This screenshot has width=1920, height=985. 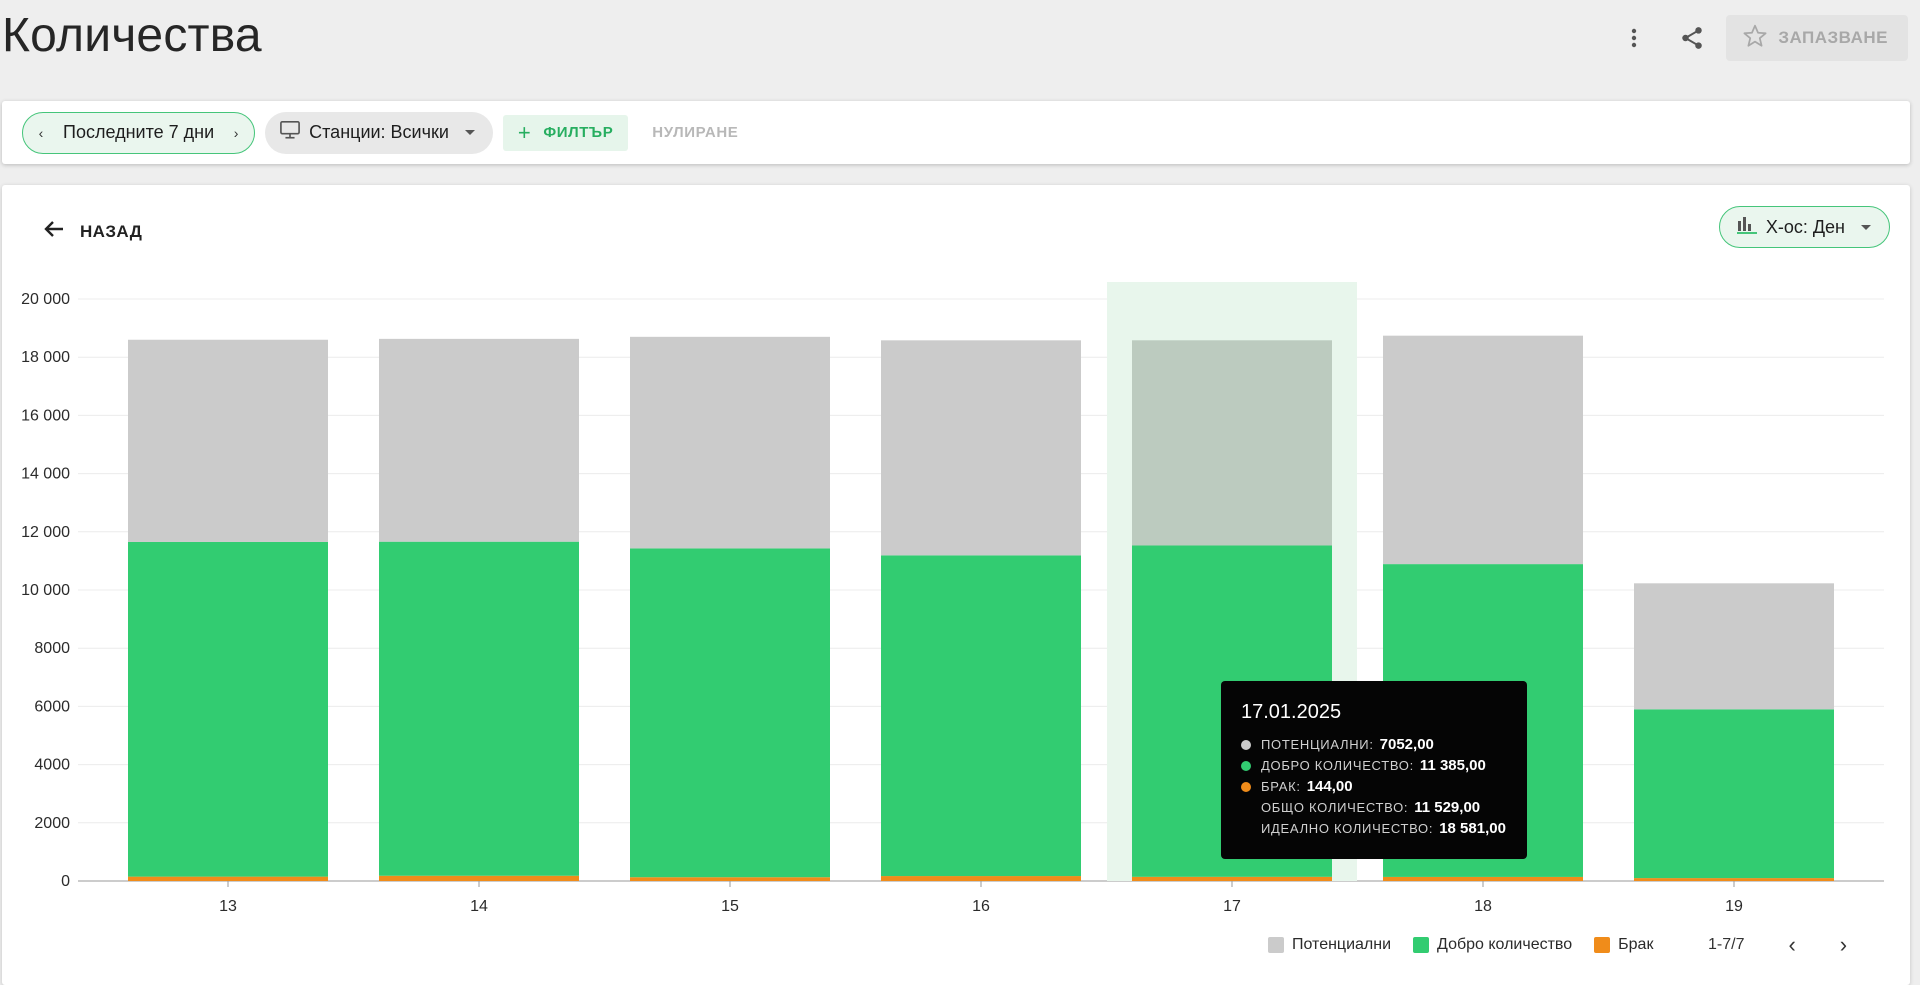 I want to click on pager-label: 1-7/7, so click(x=1726, y=944).